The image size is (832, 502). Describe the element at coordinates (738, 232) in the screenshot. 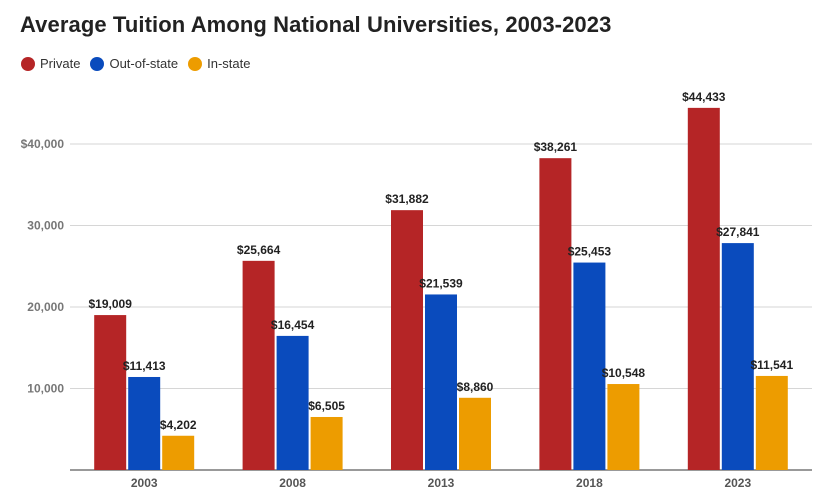

I see `data-label: $27,841` at that location.